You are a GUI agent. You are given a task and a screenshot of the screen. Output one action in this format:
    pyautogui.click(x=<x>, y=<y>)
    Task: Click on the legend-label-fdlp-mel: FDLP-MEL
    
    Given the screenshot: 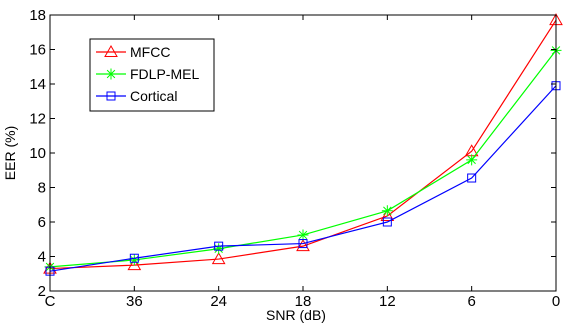 What is the action you would take?
    pyautogui.click(x=164, y=74)
    